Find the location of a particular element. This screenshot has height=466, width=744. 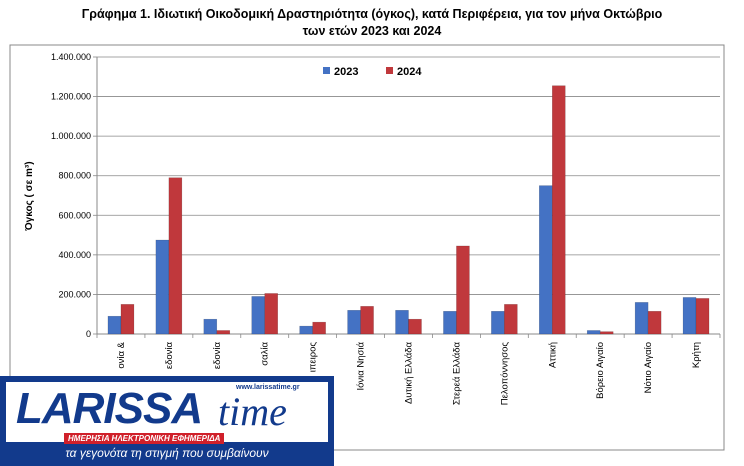

logo-tagline: ΗΜΕΡΗΣΙΑ ΗΛΕΚΤΡΟΝΙΚΗ ΕΦΗΜΕΡΙΔΑ is located at coordinates (144, 438).